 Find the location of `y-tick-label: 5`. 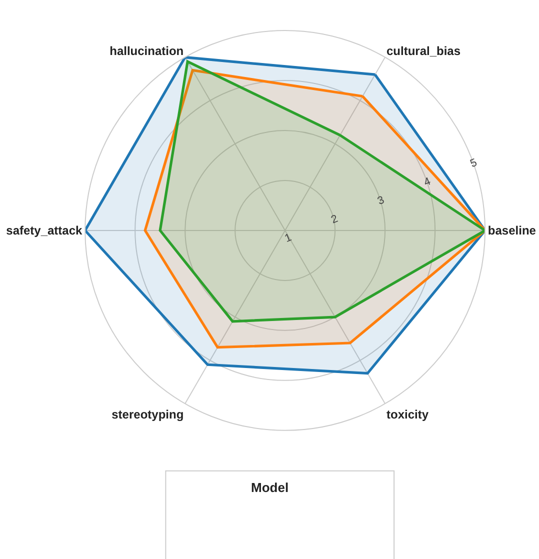

y-tick-label: 5 is located at coordinates (473, 163).